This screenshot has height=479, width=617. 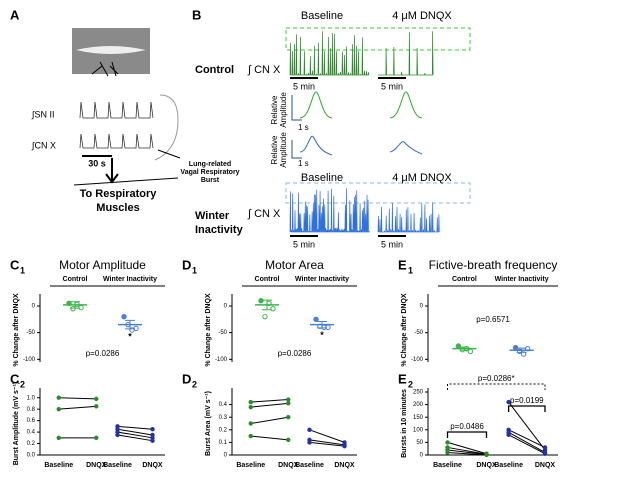 I want to click on y-tick-label: 0.4, so click(x=223, y=405).